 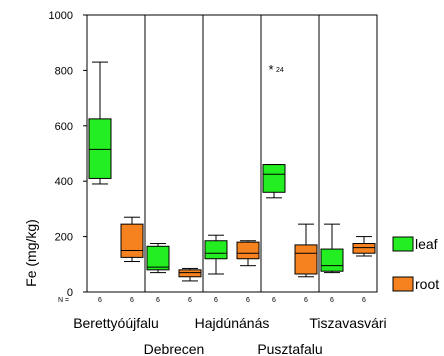 What do you see at coordinates (64, 71) in the screenshot?
I see `y-tick-label: 800` at bounding box center [64, 71].